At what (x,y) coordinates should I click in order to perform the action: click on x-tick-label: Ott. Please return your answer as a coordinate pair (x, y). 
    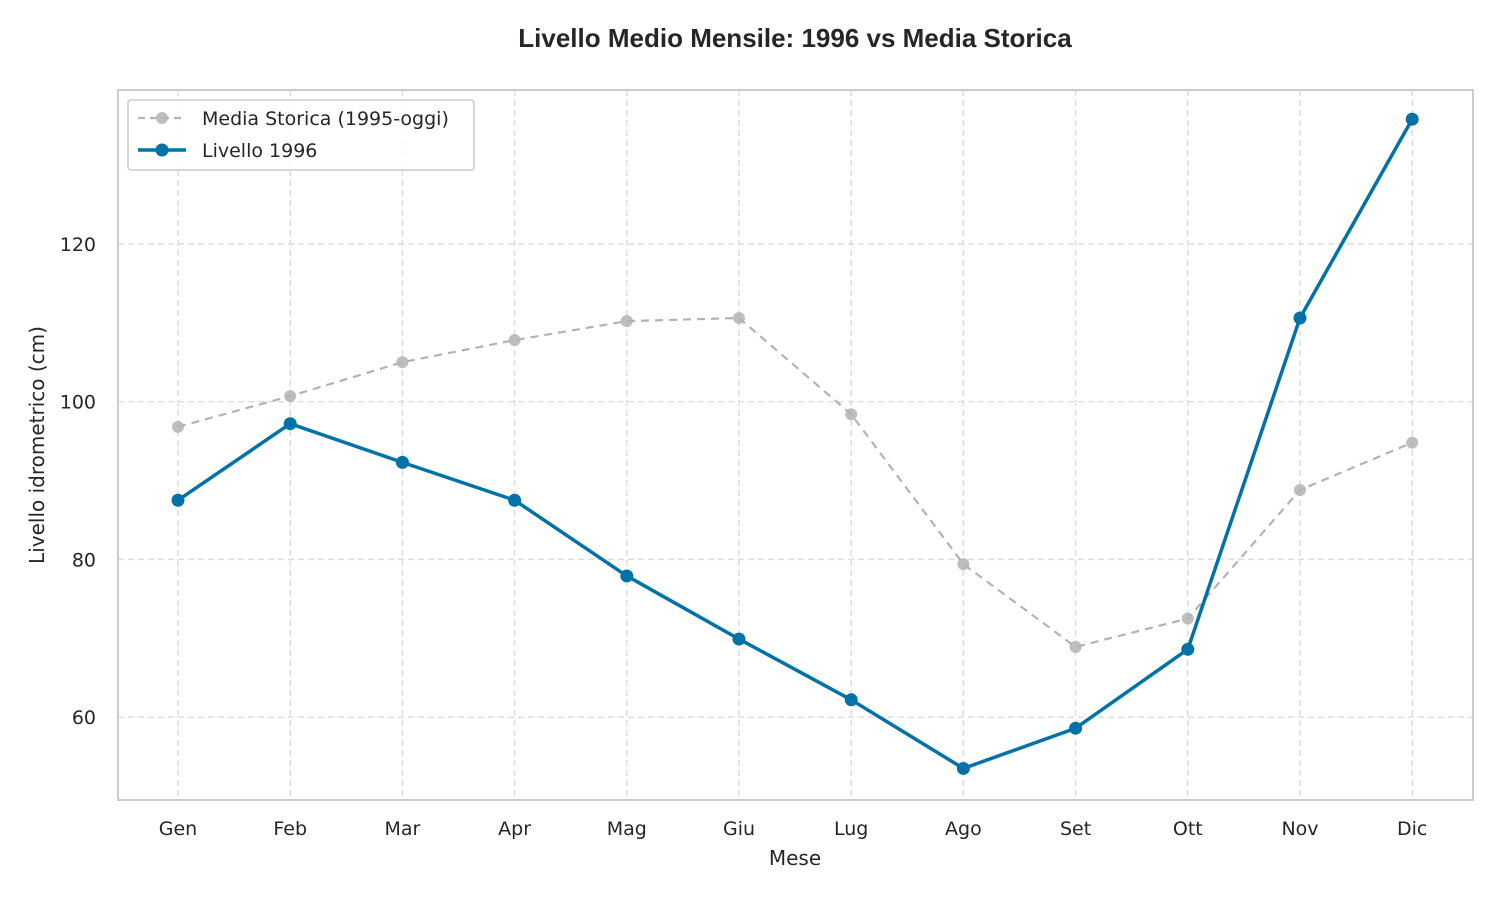
    Looking at the image, I should click on (1188, 829).